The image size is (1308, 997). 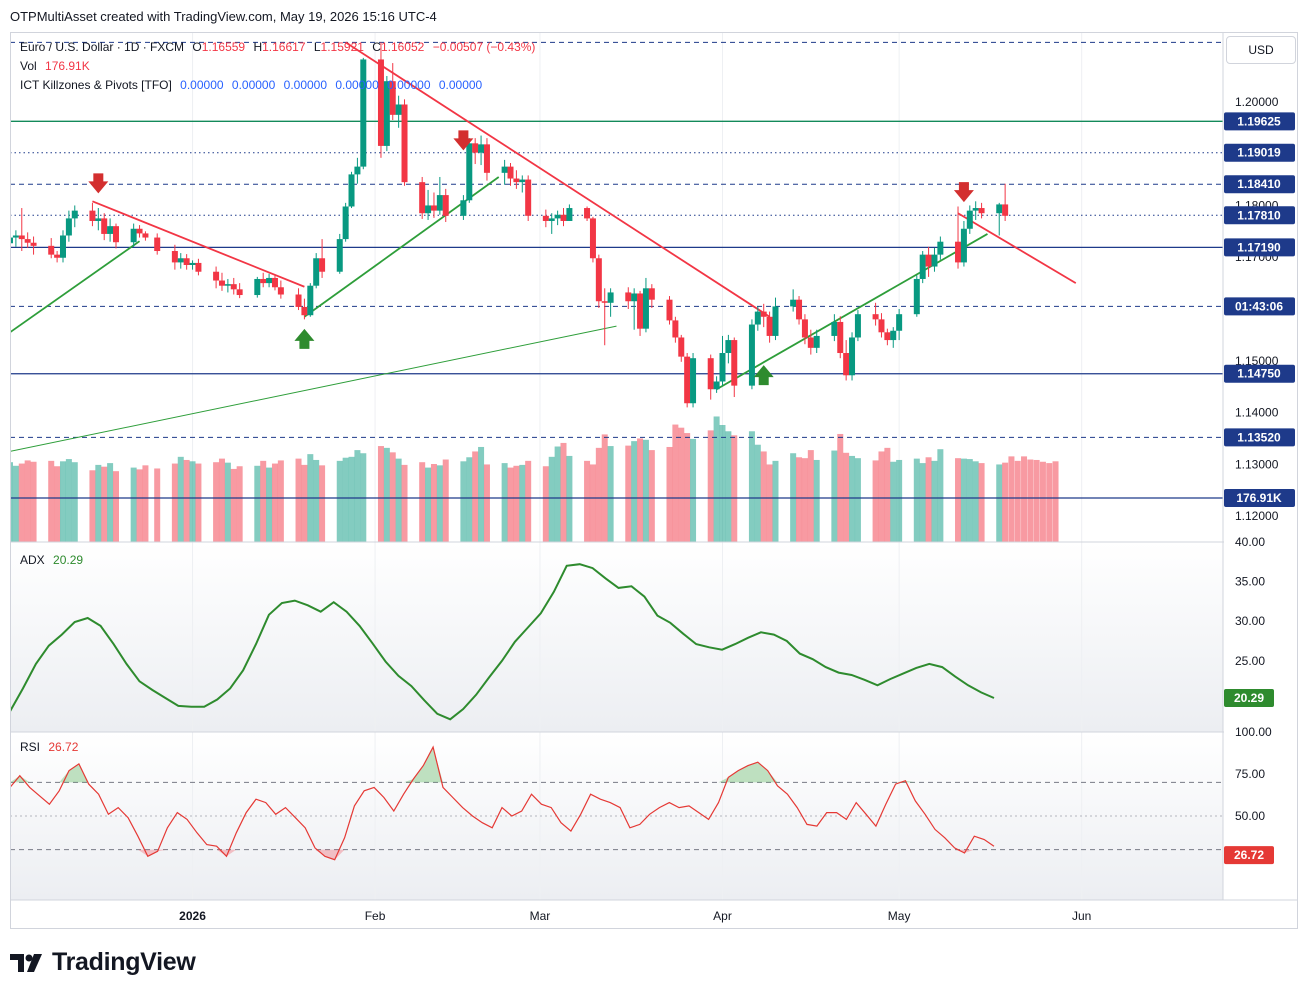 What do you see at coordinates (1259, 498) in the screenshot?
I see `price-label-text: 176.91K` at bounding box center [1259, 498].